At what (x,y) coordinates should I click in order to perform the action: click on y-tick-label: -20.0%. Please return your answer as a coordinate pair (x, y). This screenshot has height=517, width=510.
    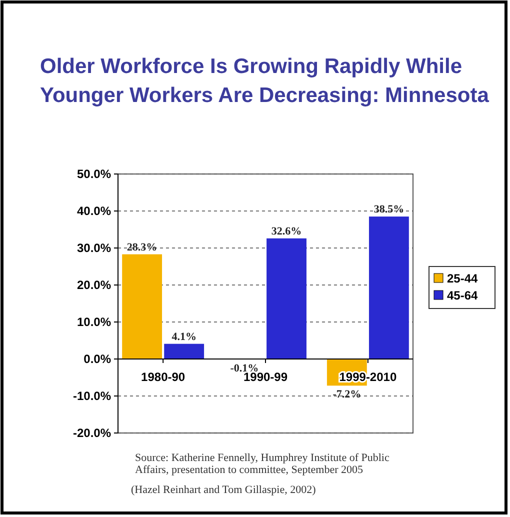
    Looking at the image, I should click on (92, 433).